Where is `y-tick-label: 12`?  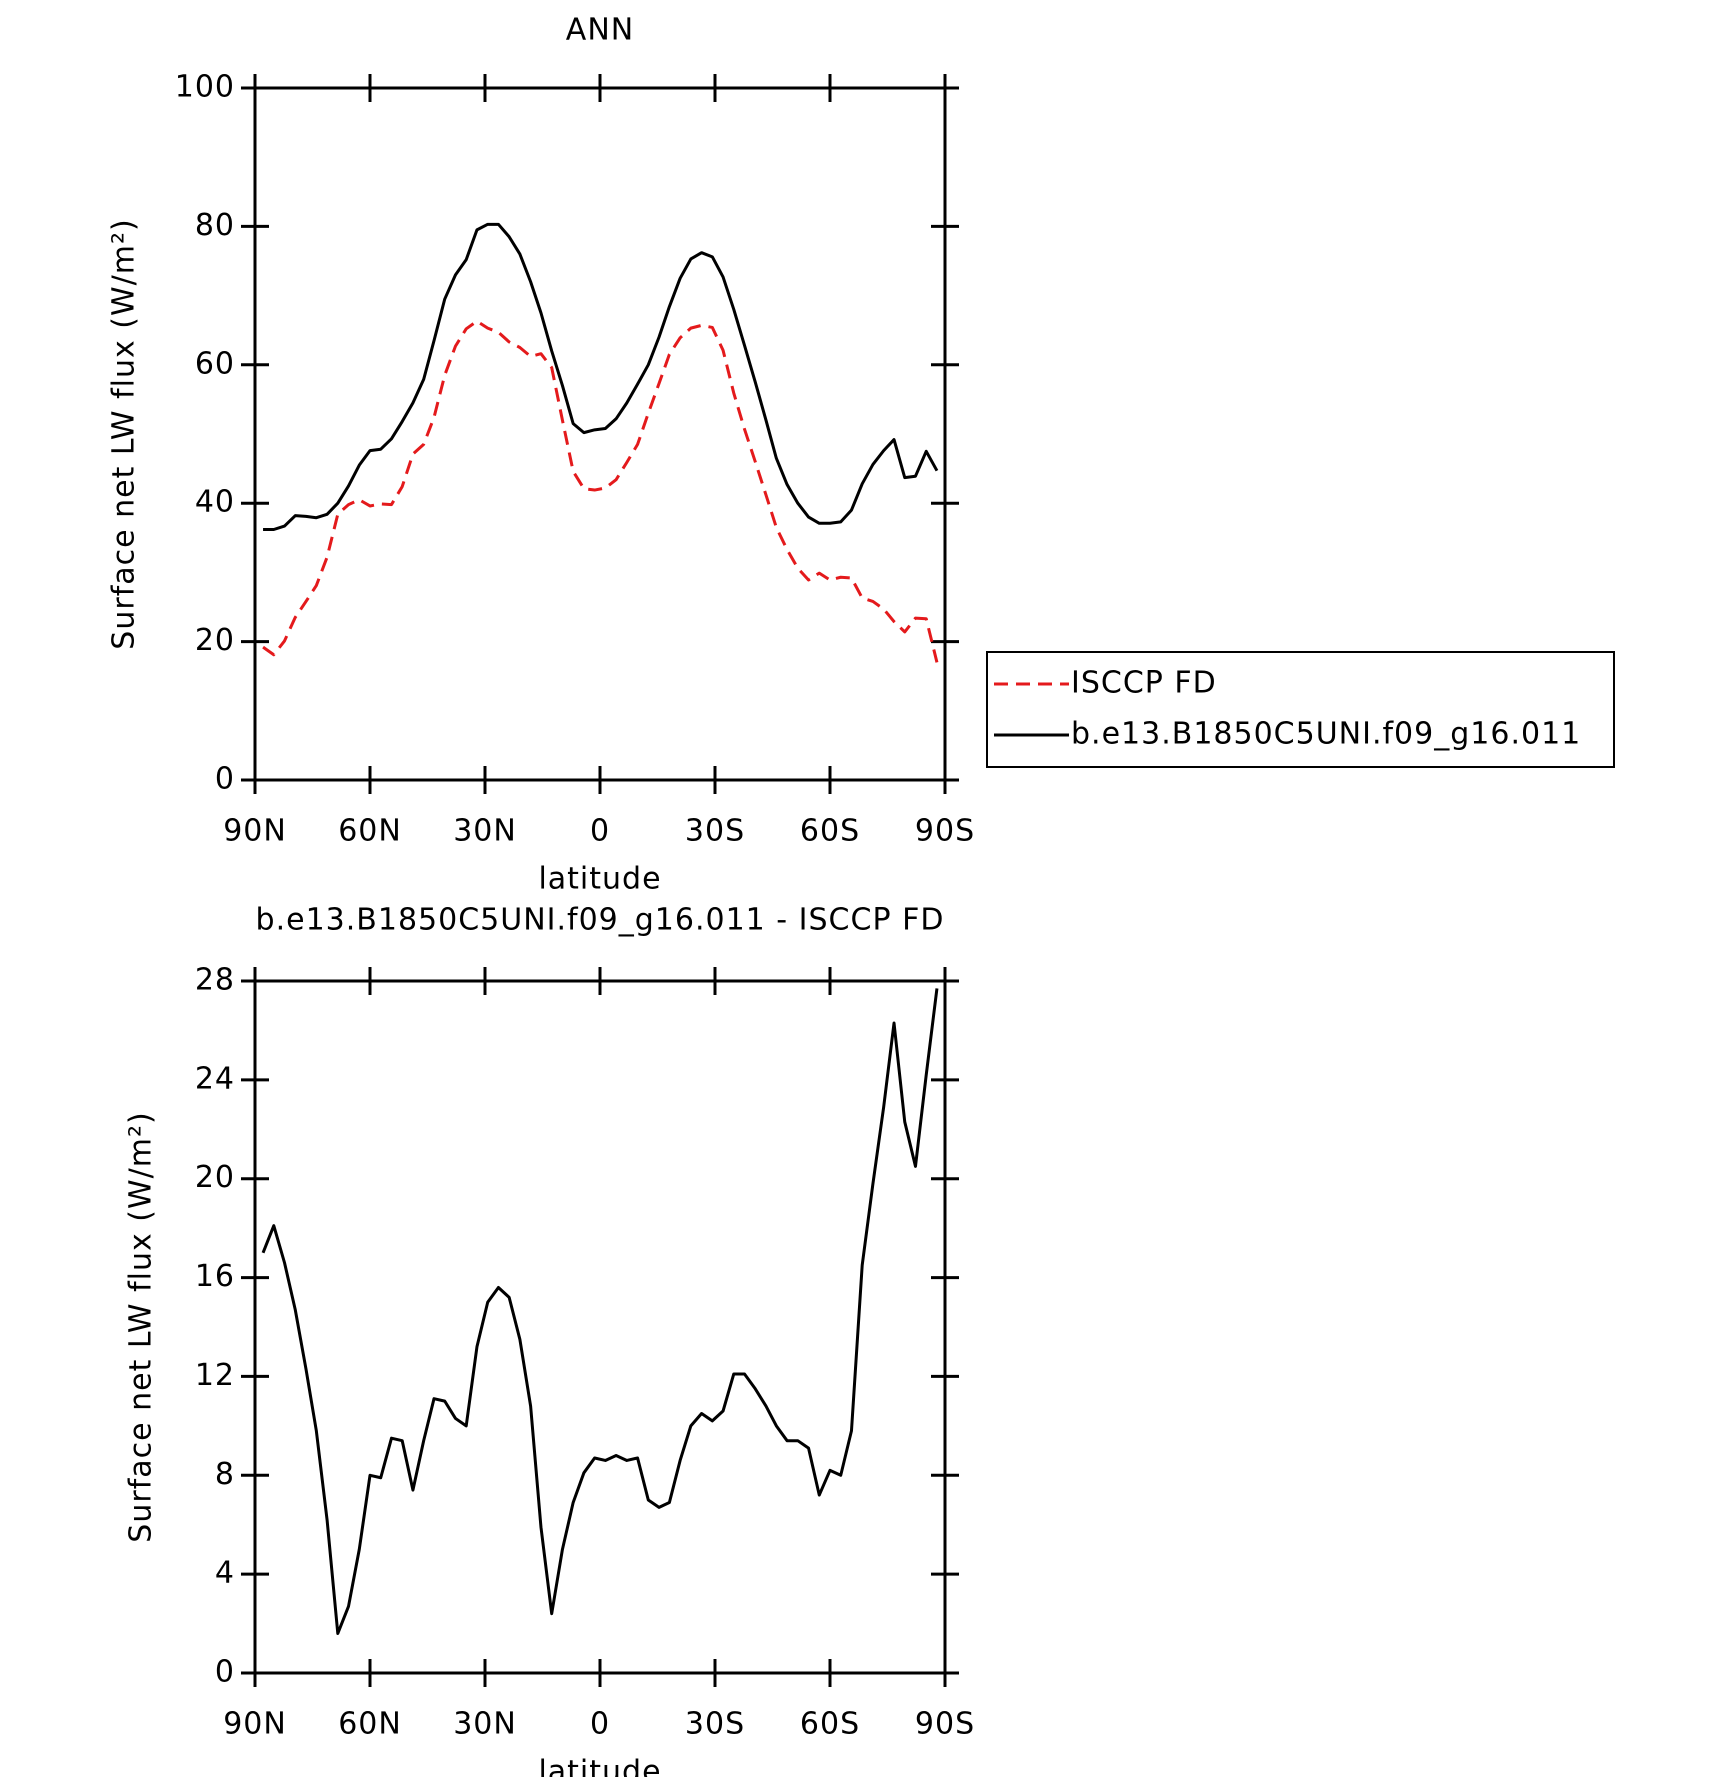 y-tick-label: 12 is located at coordinates (215, 1375).